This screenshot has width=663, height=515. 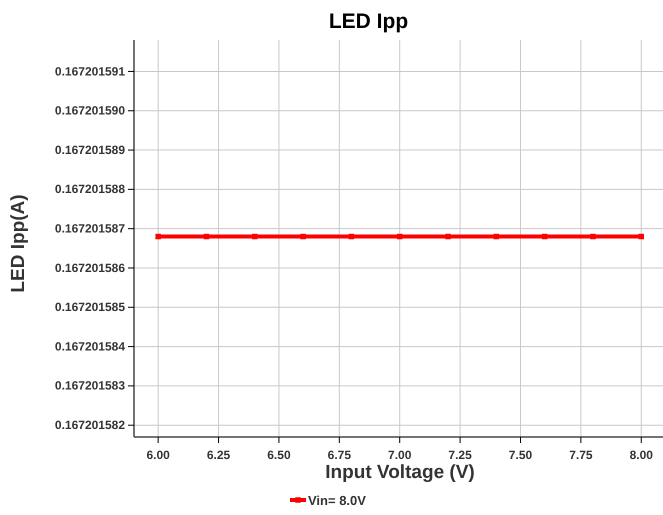 What do you see at coordinates (368, 21) in the screenshot?
I see `chart-title: LED Ipp` at bounding box center [368, 21].